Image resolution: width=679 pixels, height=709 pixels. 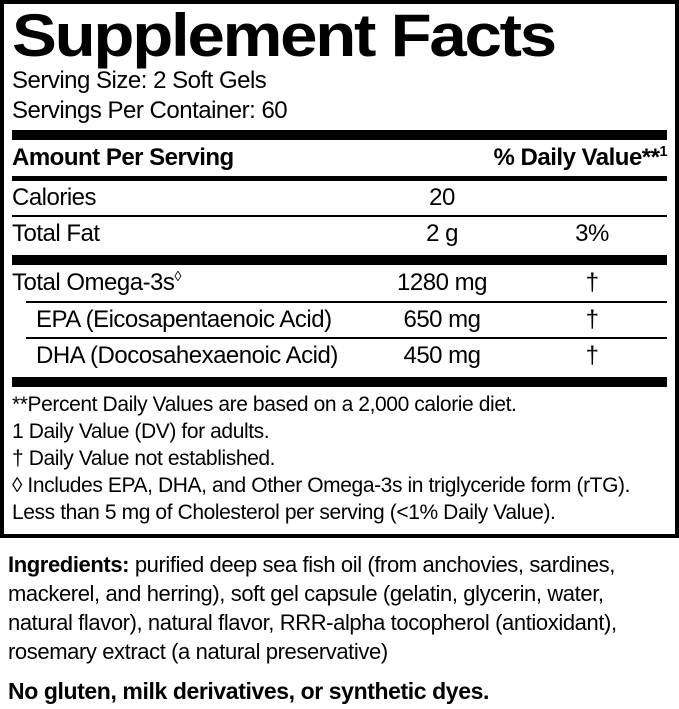 I want to click on table-row-total-omega-3s: Total Omega-3s◊ 1280 mg †, so click(x=339, y=283).